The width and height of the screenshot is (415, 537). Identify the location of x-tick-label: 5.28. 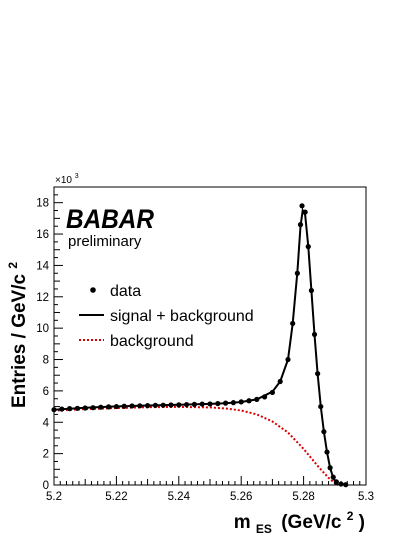
(303, 497).